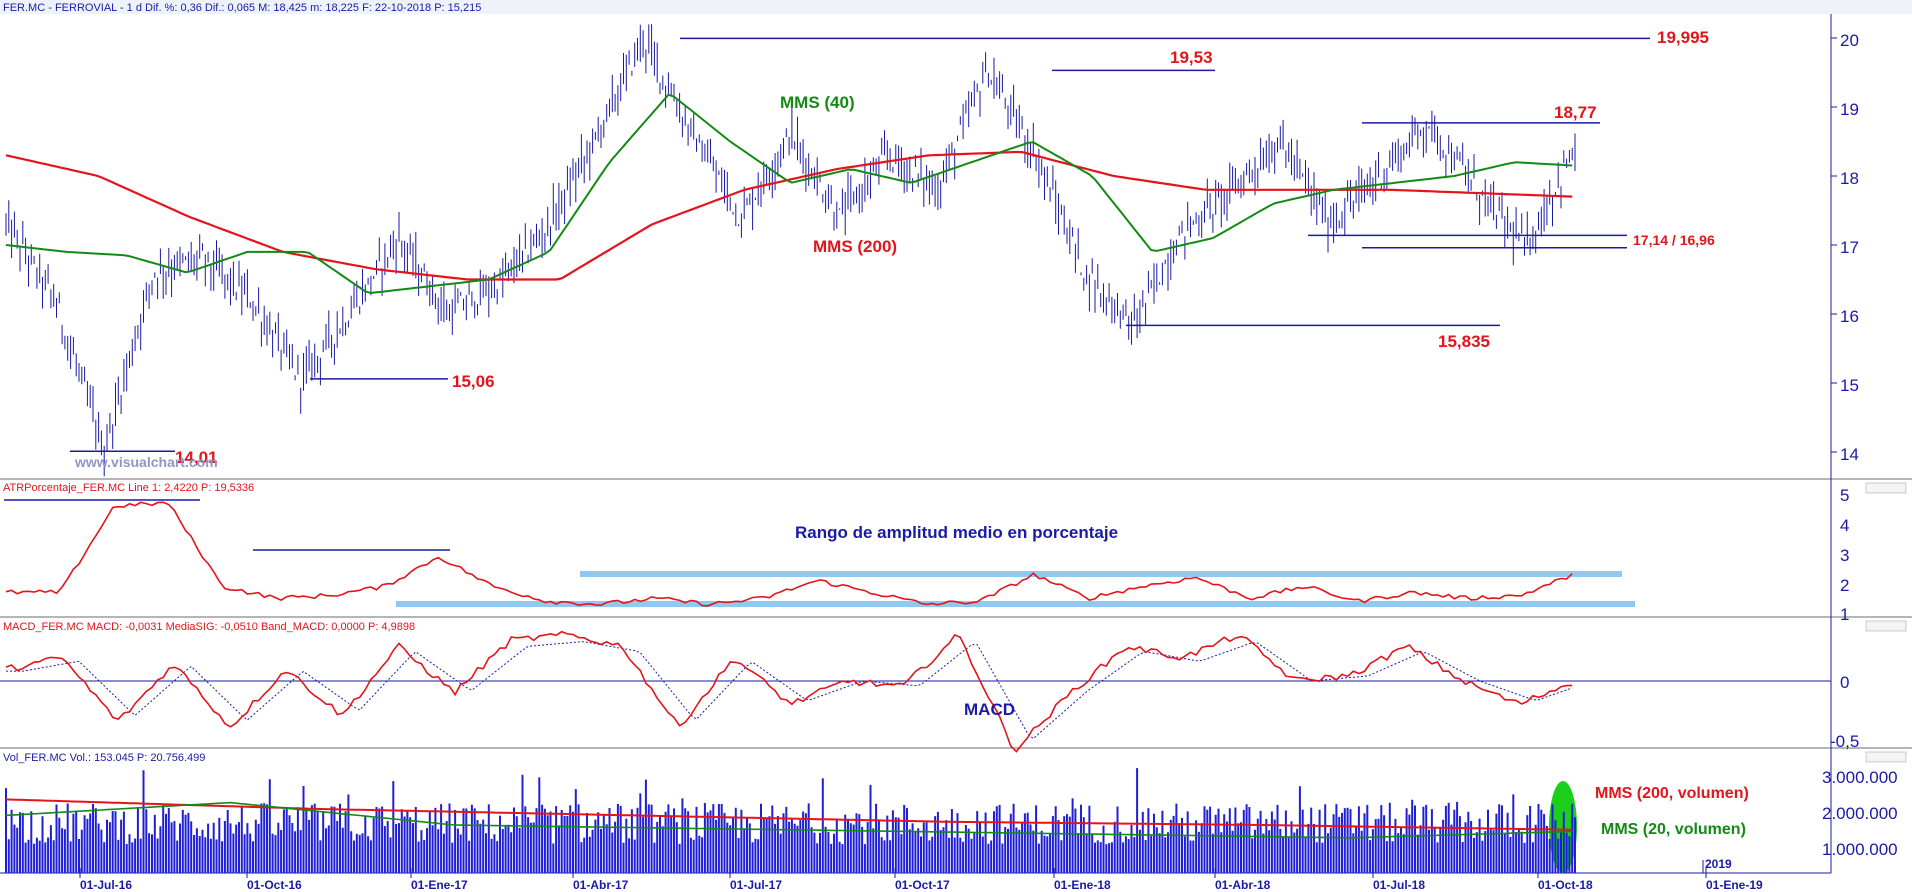  What do you see at coordinates (1191, 57) in the screenshot?
I see `level-1953-label: 19,53` at bounding box center [1191, 57].